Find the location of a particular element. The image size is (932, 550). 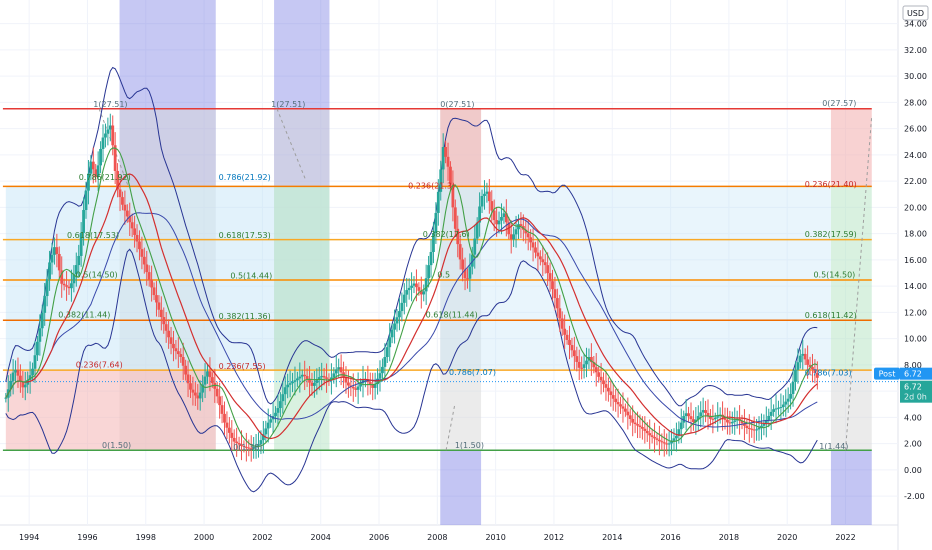

currency-label: USD is located at coordinates (915, 13).